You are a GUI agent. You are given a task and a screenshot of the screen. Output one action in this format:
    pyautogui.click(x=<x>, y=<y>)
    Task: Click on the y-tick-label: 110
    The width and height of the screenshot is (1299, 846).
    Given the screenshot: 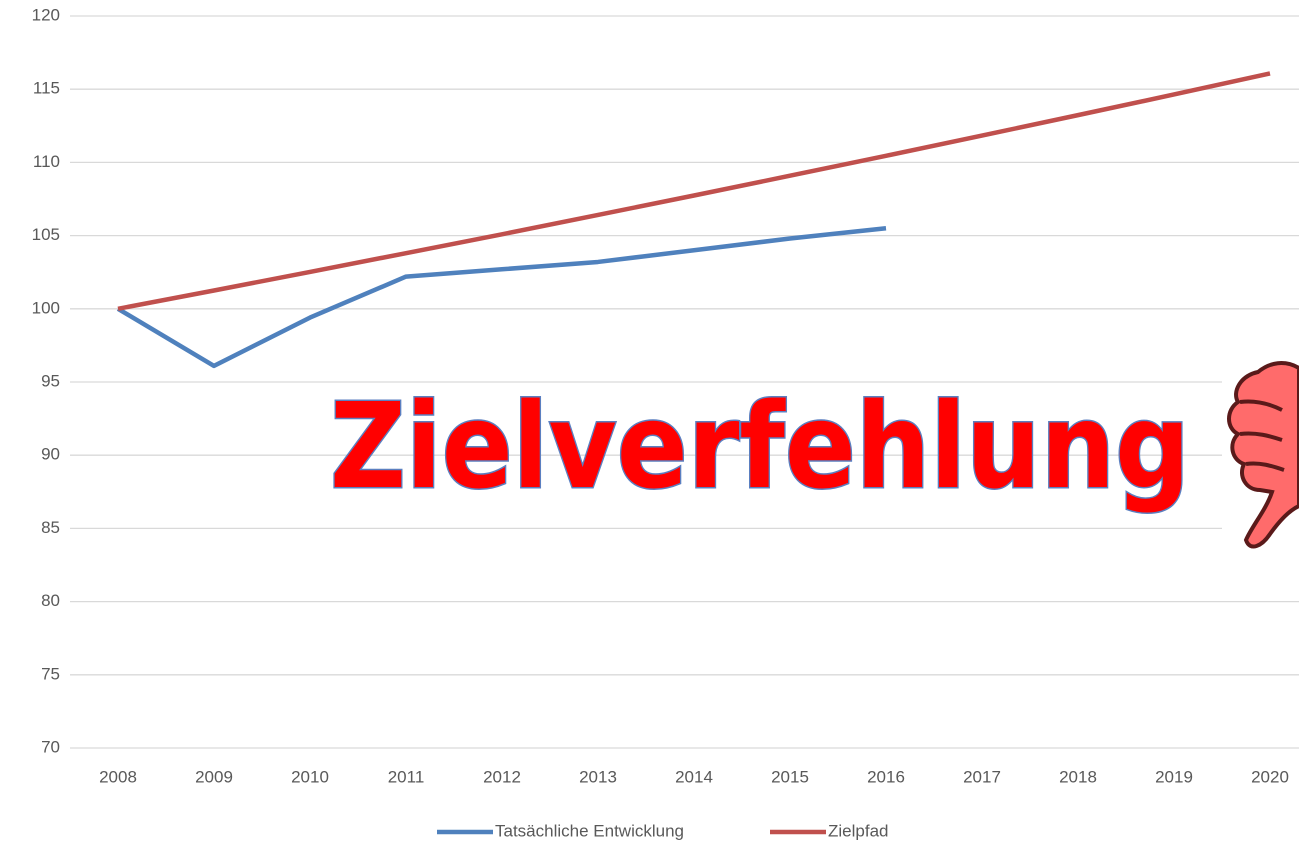 What is the action you would take?
    pyautogui.click(x=46, y=161)
    